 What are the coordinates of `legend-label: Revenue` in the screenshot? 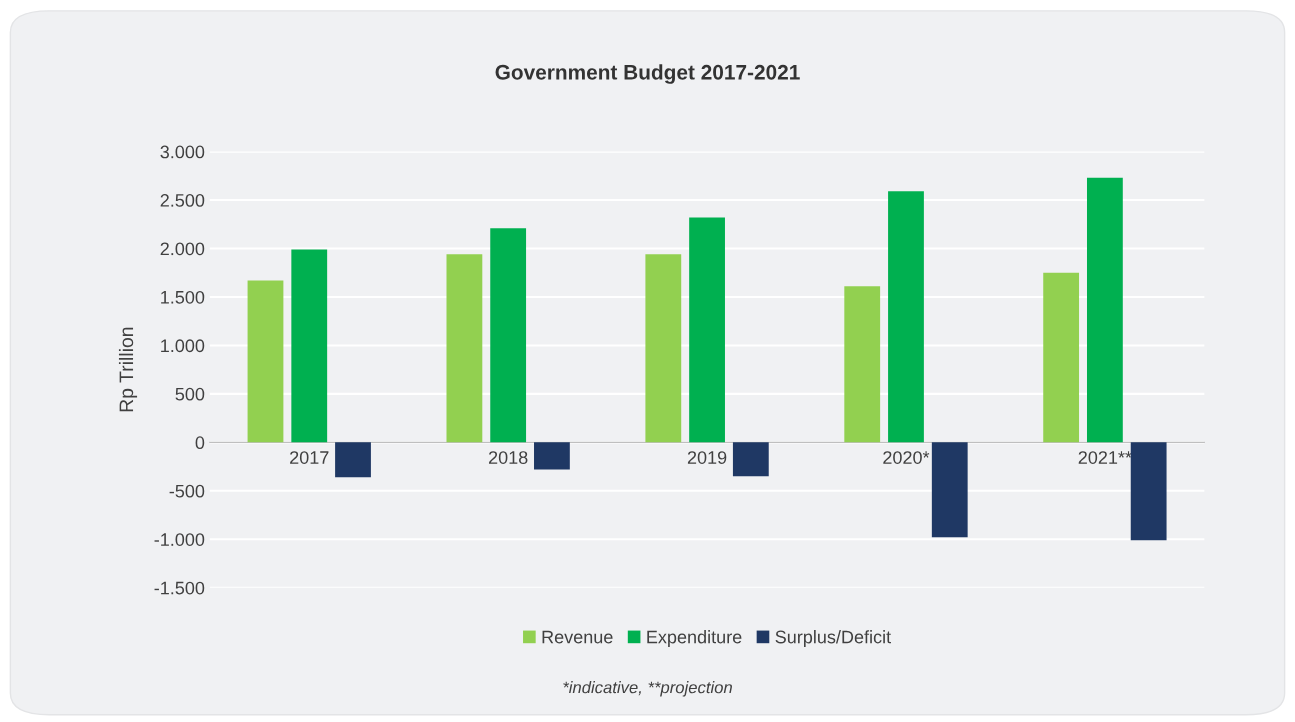 It's located at (577, 637).